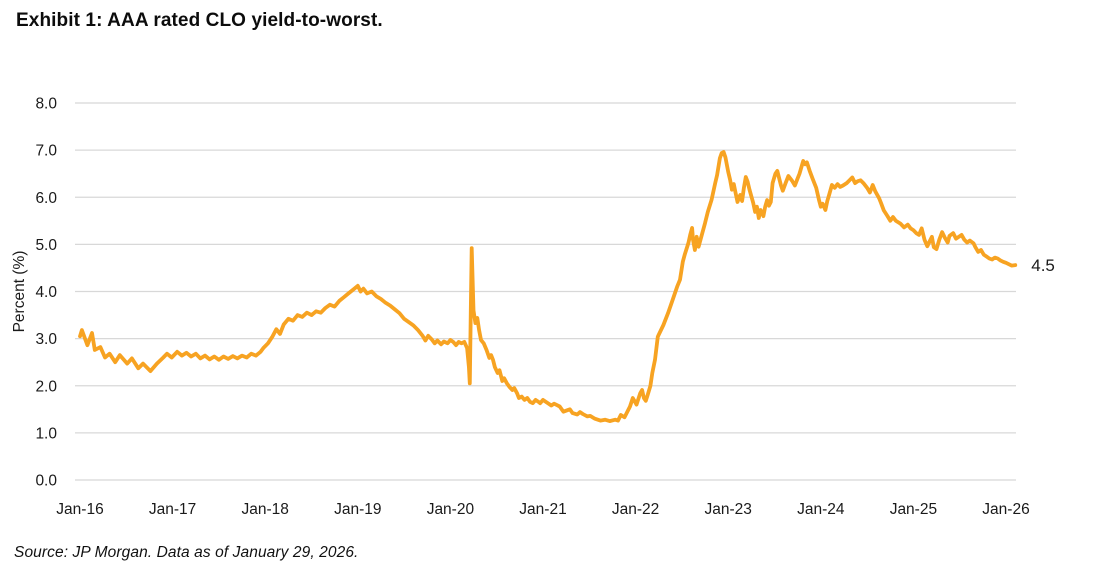 This screenshot has height=586, width=1108. Describe the element at coordinates (727, 509) in the screenshot. I see `x-tick-label: Jan-23` at that location.